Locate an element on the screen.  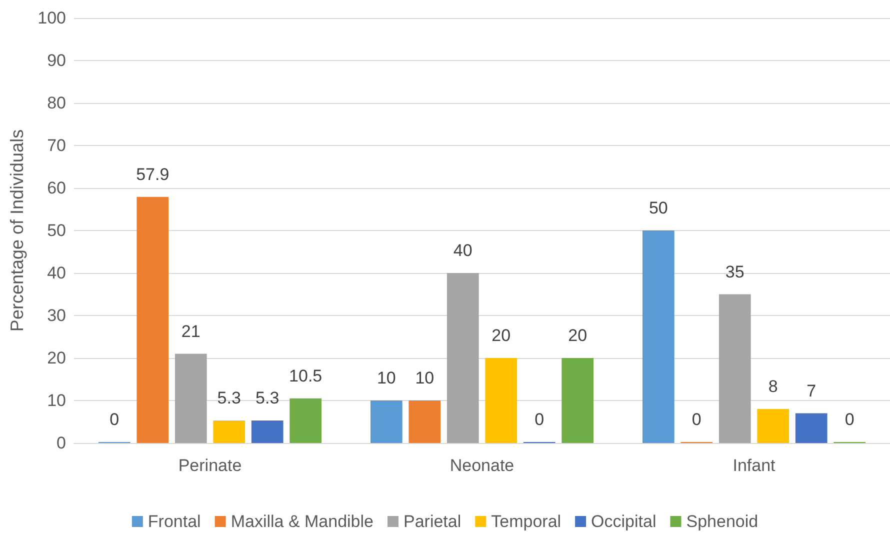
y-tick-label: 60 is located at coordinates (56, 188).